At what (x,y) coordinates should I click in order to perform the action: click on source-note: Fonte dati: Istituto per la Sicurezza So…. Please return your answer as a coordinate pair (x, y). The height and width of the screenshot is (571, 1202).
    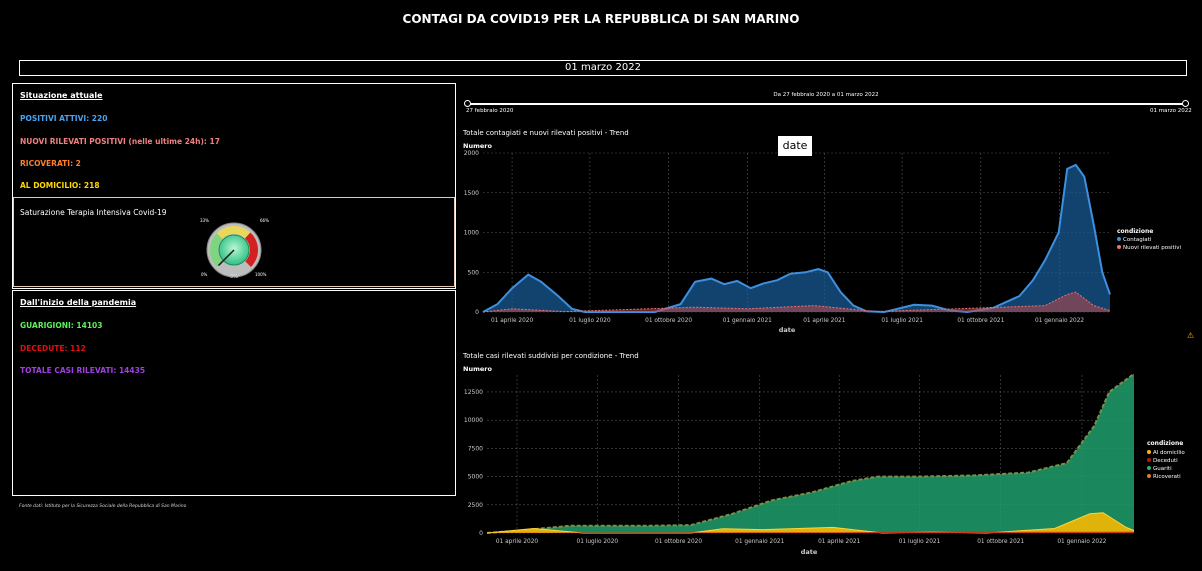
    Looking at the image, I should click on (103, 506).